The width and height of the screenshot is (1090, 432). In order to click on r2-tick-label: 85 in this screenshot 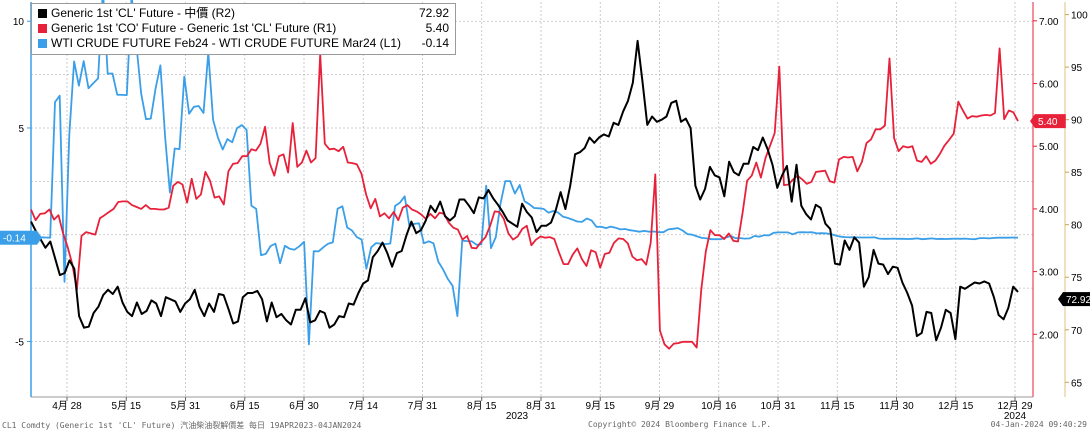, I will do `click(1077, 173)`.